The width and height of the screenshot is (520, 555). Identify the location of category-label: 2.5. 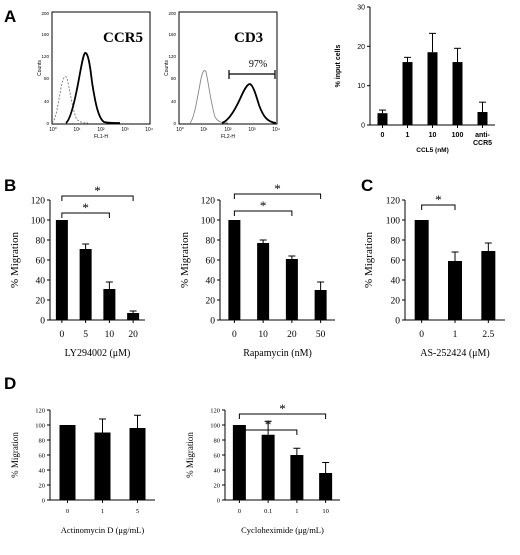
(488, 335).